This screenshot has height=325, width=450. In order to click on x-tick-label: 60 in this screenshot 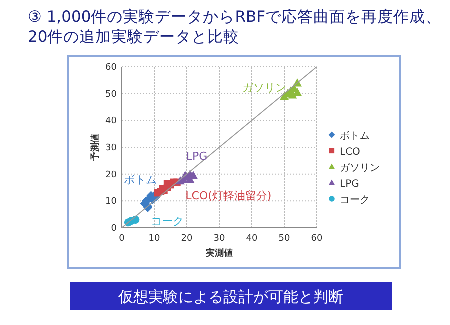, I will do `click(317, 239)`.